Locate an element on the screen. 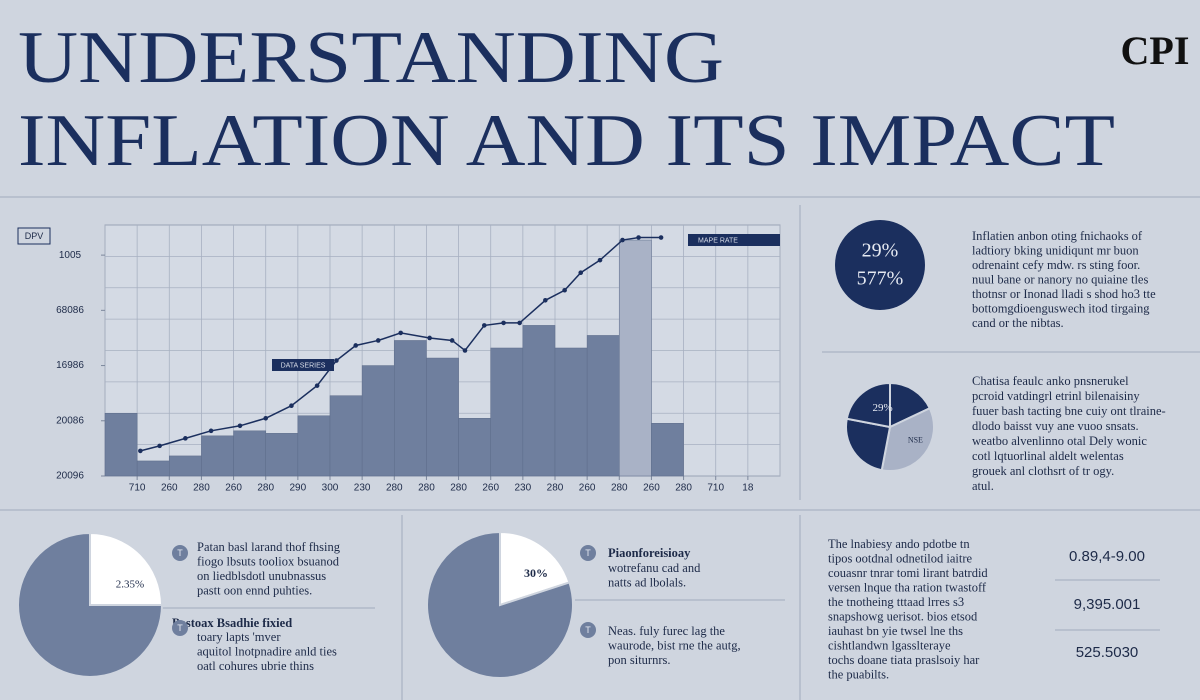 This screenshot has width=1200, height=700. text-line: Chatisa feaulc anko pnsnerukel is located at coordinates (1050, 381).